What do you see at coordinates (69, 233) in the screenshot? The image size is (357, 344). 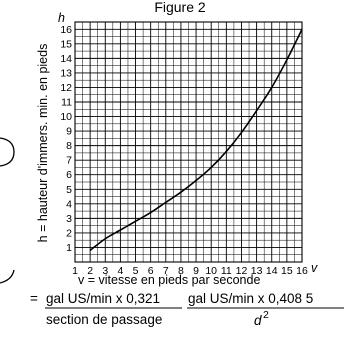 I see `y-tick-label: 2` at bounding box center [69, 233].